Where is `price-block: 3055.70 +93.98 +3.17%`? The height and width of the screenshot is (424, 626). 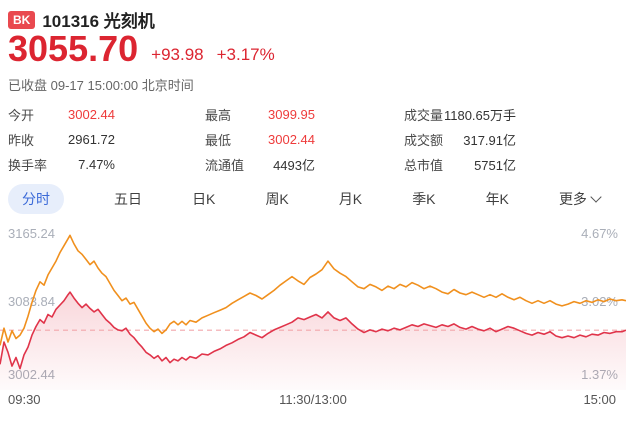
price-block: 3055.70 +93.98 +3.17% is located at coordinates (141, 49).